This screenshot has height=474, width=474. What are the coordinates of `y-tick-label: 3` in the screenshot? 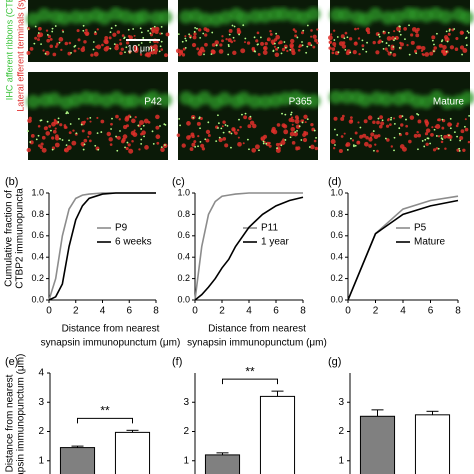 It's located at (41, 402).